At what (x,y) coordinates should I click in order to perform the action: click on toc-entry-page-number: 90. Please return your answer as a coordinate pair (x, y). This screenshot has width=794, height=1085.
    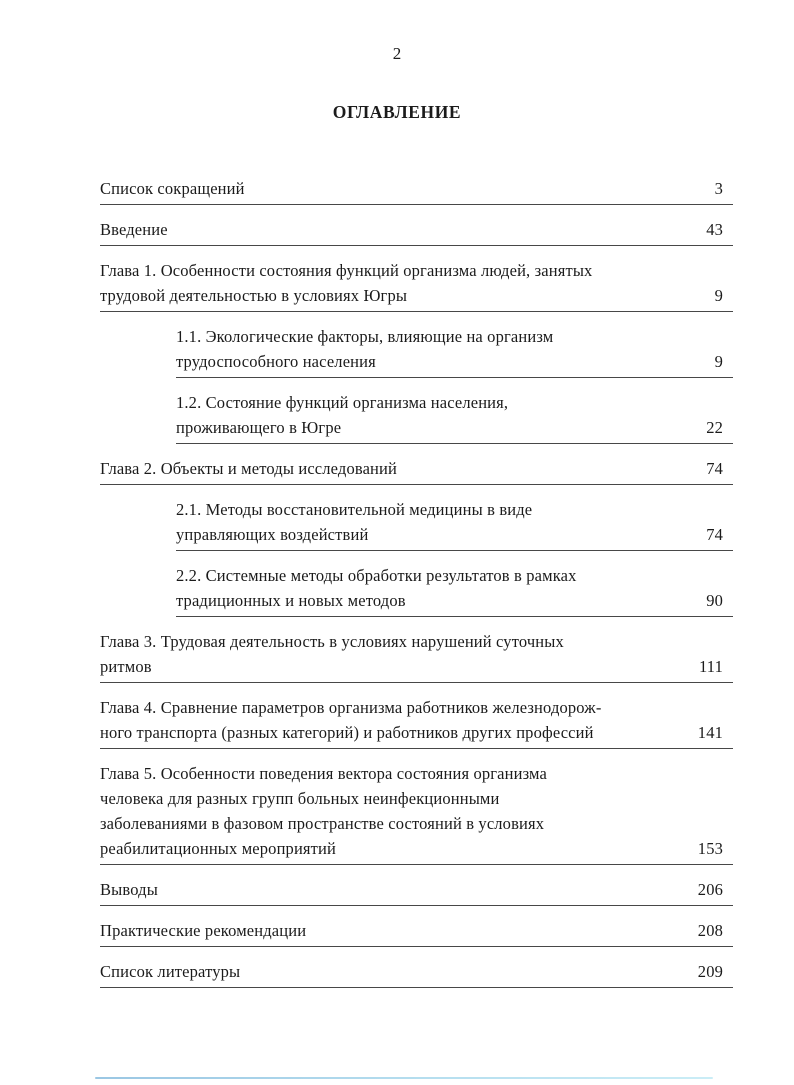
    Looking at the image, I should click on (714, 600).